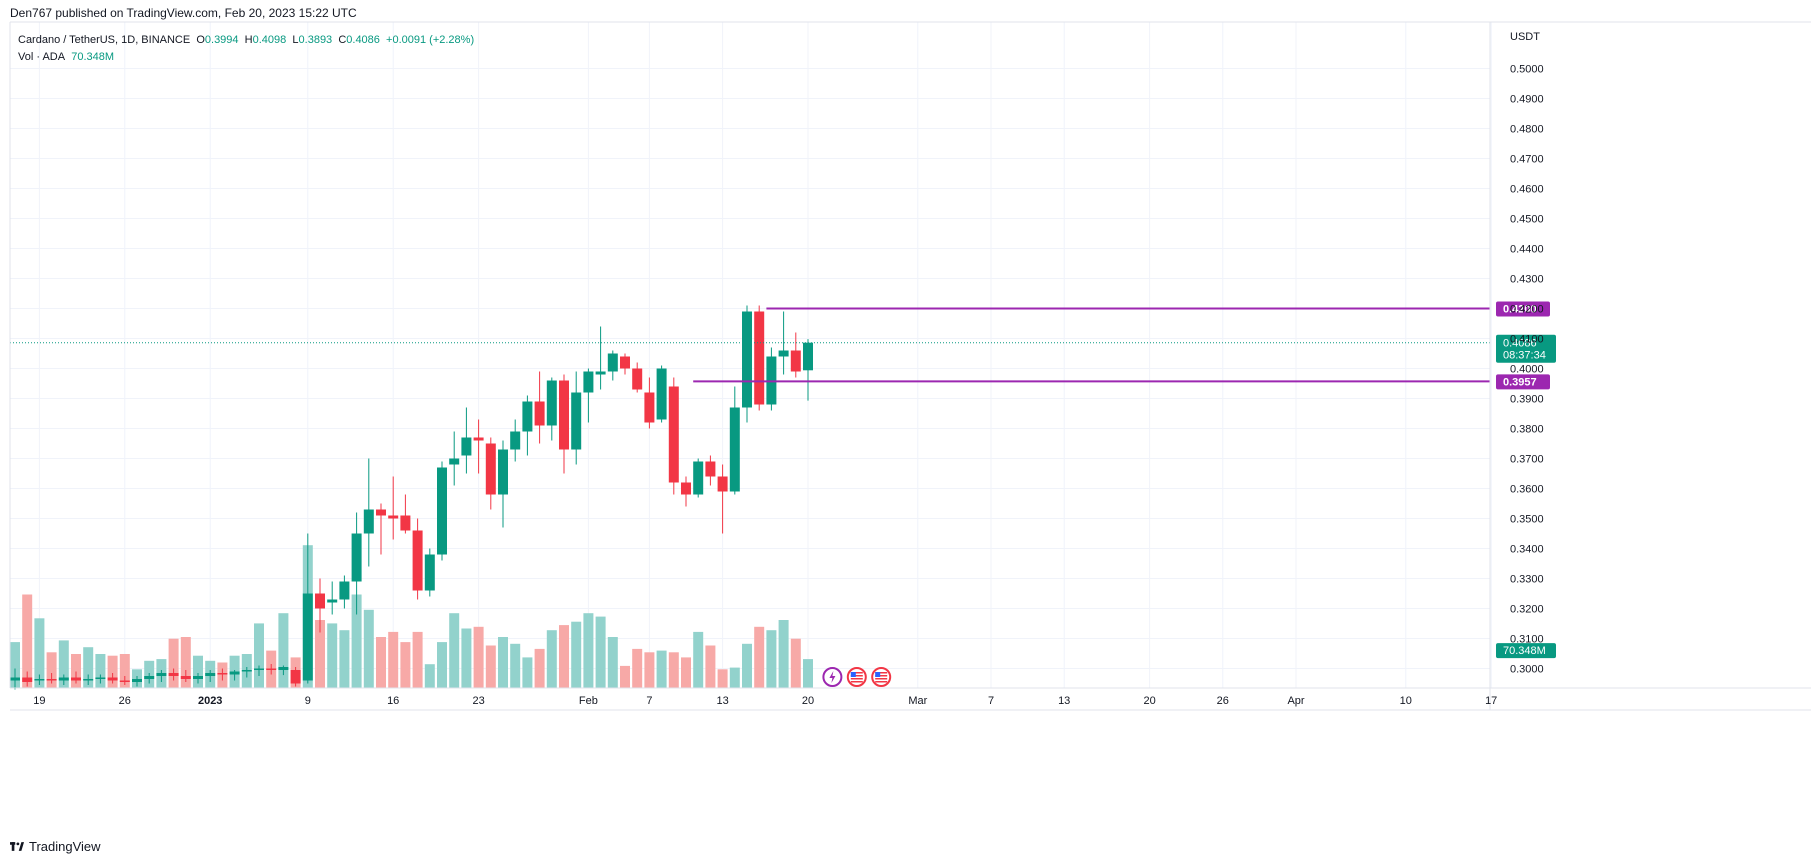  Describe the element at coordinates (363, 40) in the screenshot. I see `close-value: 0.4086` at that location.